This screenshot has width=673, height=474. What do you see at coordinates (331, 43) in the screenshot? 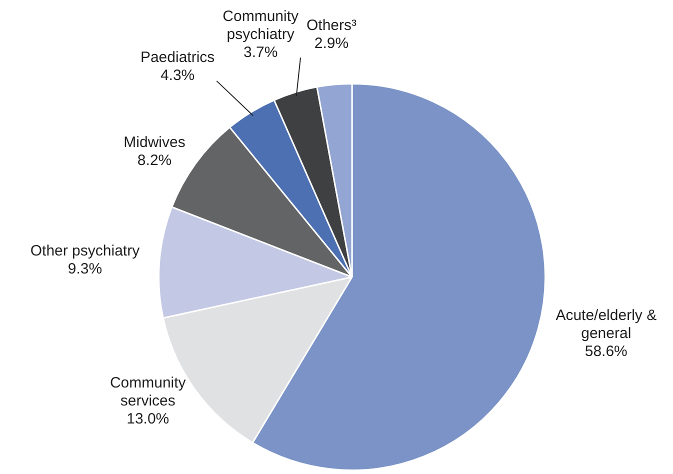
I see `data-label: 2.9%` at bounding box center [331, 43].